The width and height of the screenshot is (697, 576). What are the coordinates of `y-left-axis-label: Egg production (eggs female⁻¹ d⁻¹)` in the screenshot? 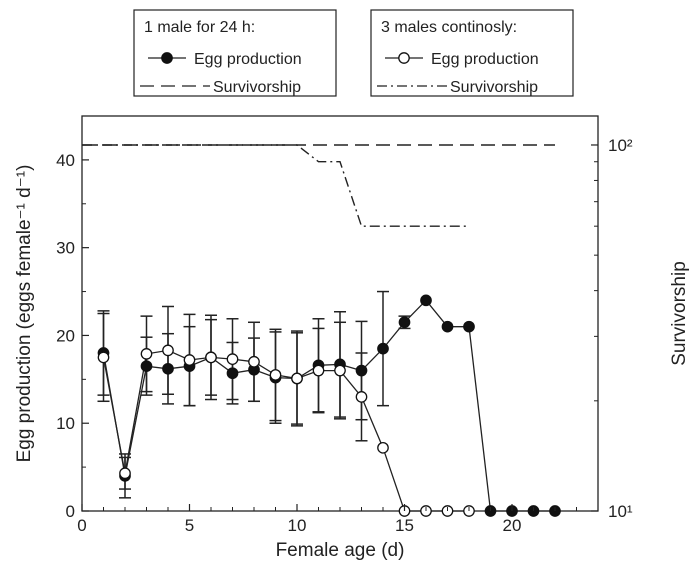 It's located at (24, 314).